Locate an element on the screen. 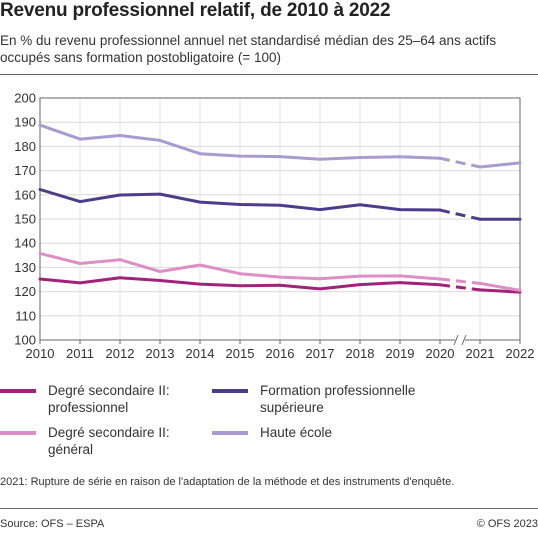 The height and width of the screenshot is (534, 538). x-tick-label: 2017 is located at coordinates (320, 353).